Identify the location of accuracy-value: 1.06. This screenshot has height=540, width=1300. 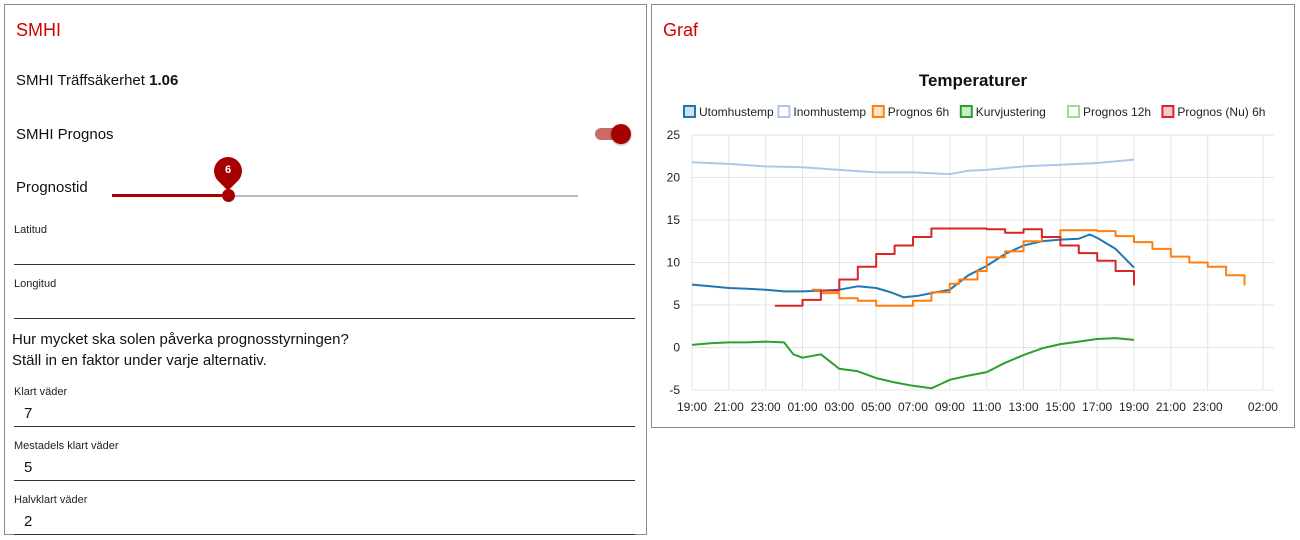
(164, 80).